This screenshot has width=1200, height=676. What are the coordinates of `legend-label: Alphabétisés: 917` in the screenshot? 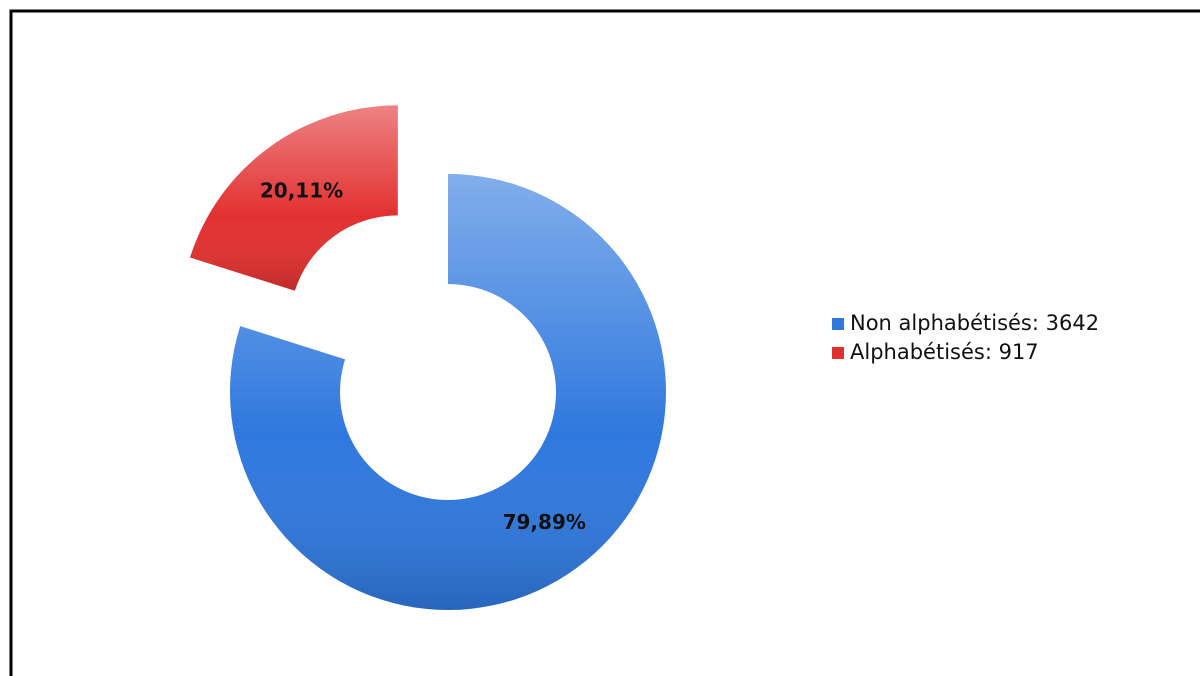 It's located at (944, 352).